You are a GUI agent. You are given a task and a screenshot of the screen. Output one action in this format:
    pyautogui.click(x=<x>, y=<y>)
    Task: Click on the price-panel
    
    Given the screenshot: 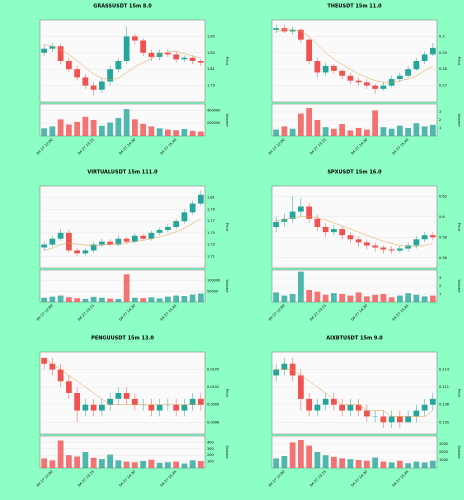 What is the action you would take?
    pyautogui.click(x=354, y=227)
    